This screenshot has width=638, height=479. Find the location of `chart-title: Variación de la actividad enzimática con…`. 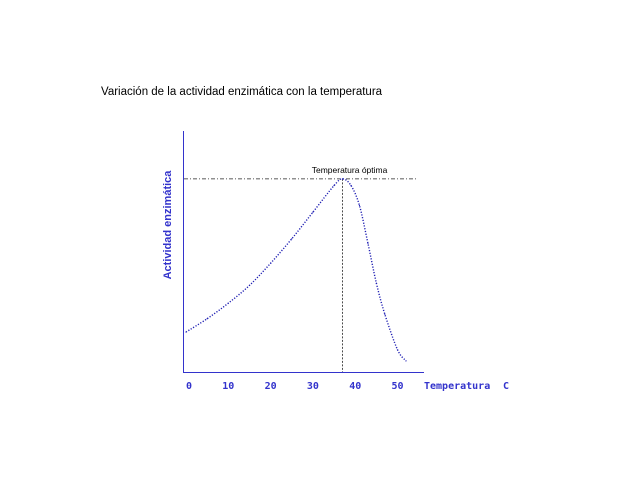

chart-title: Variación de la actividad enzimática con… is located at coordinates (242, 92).